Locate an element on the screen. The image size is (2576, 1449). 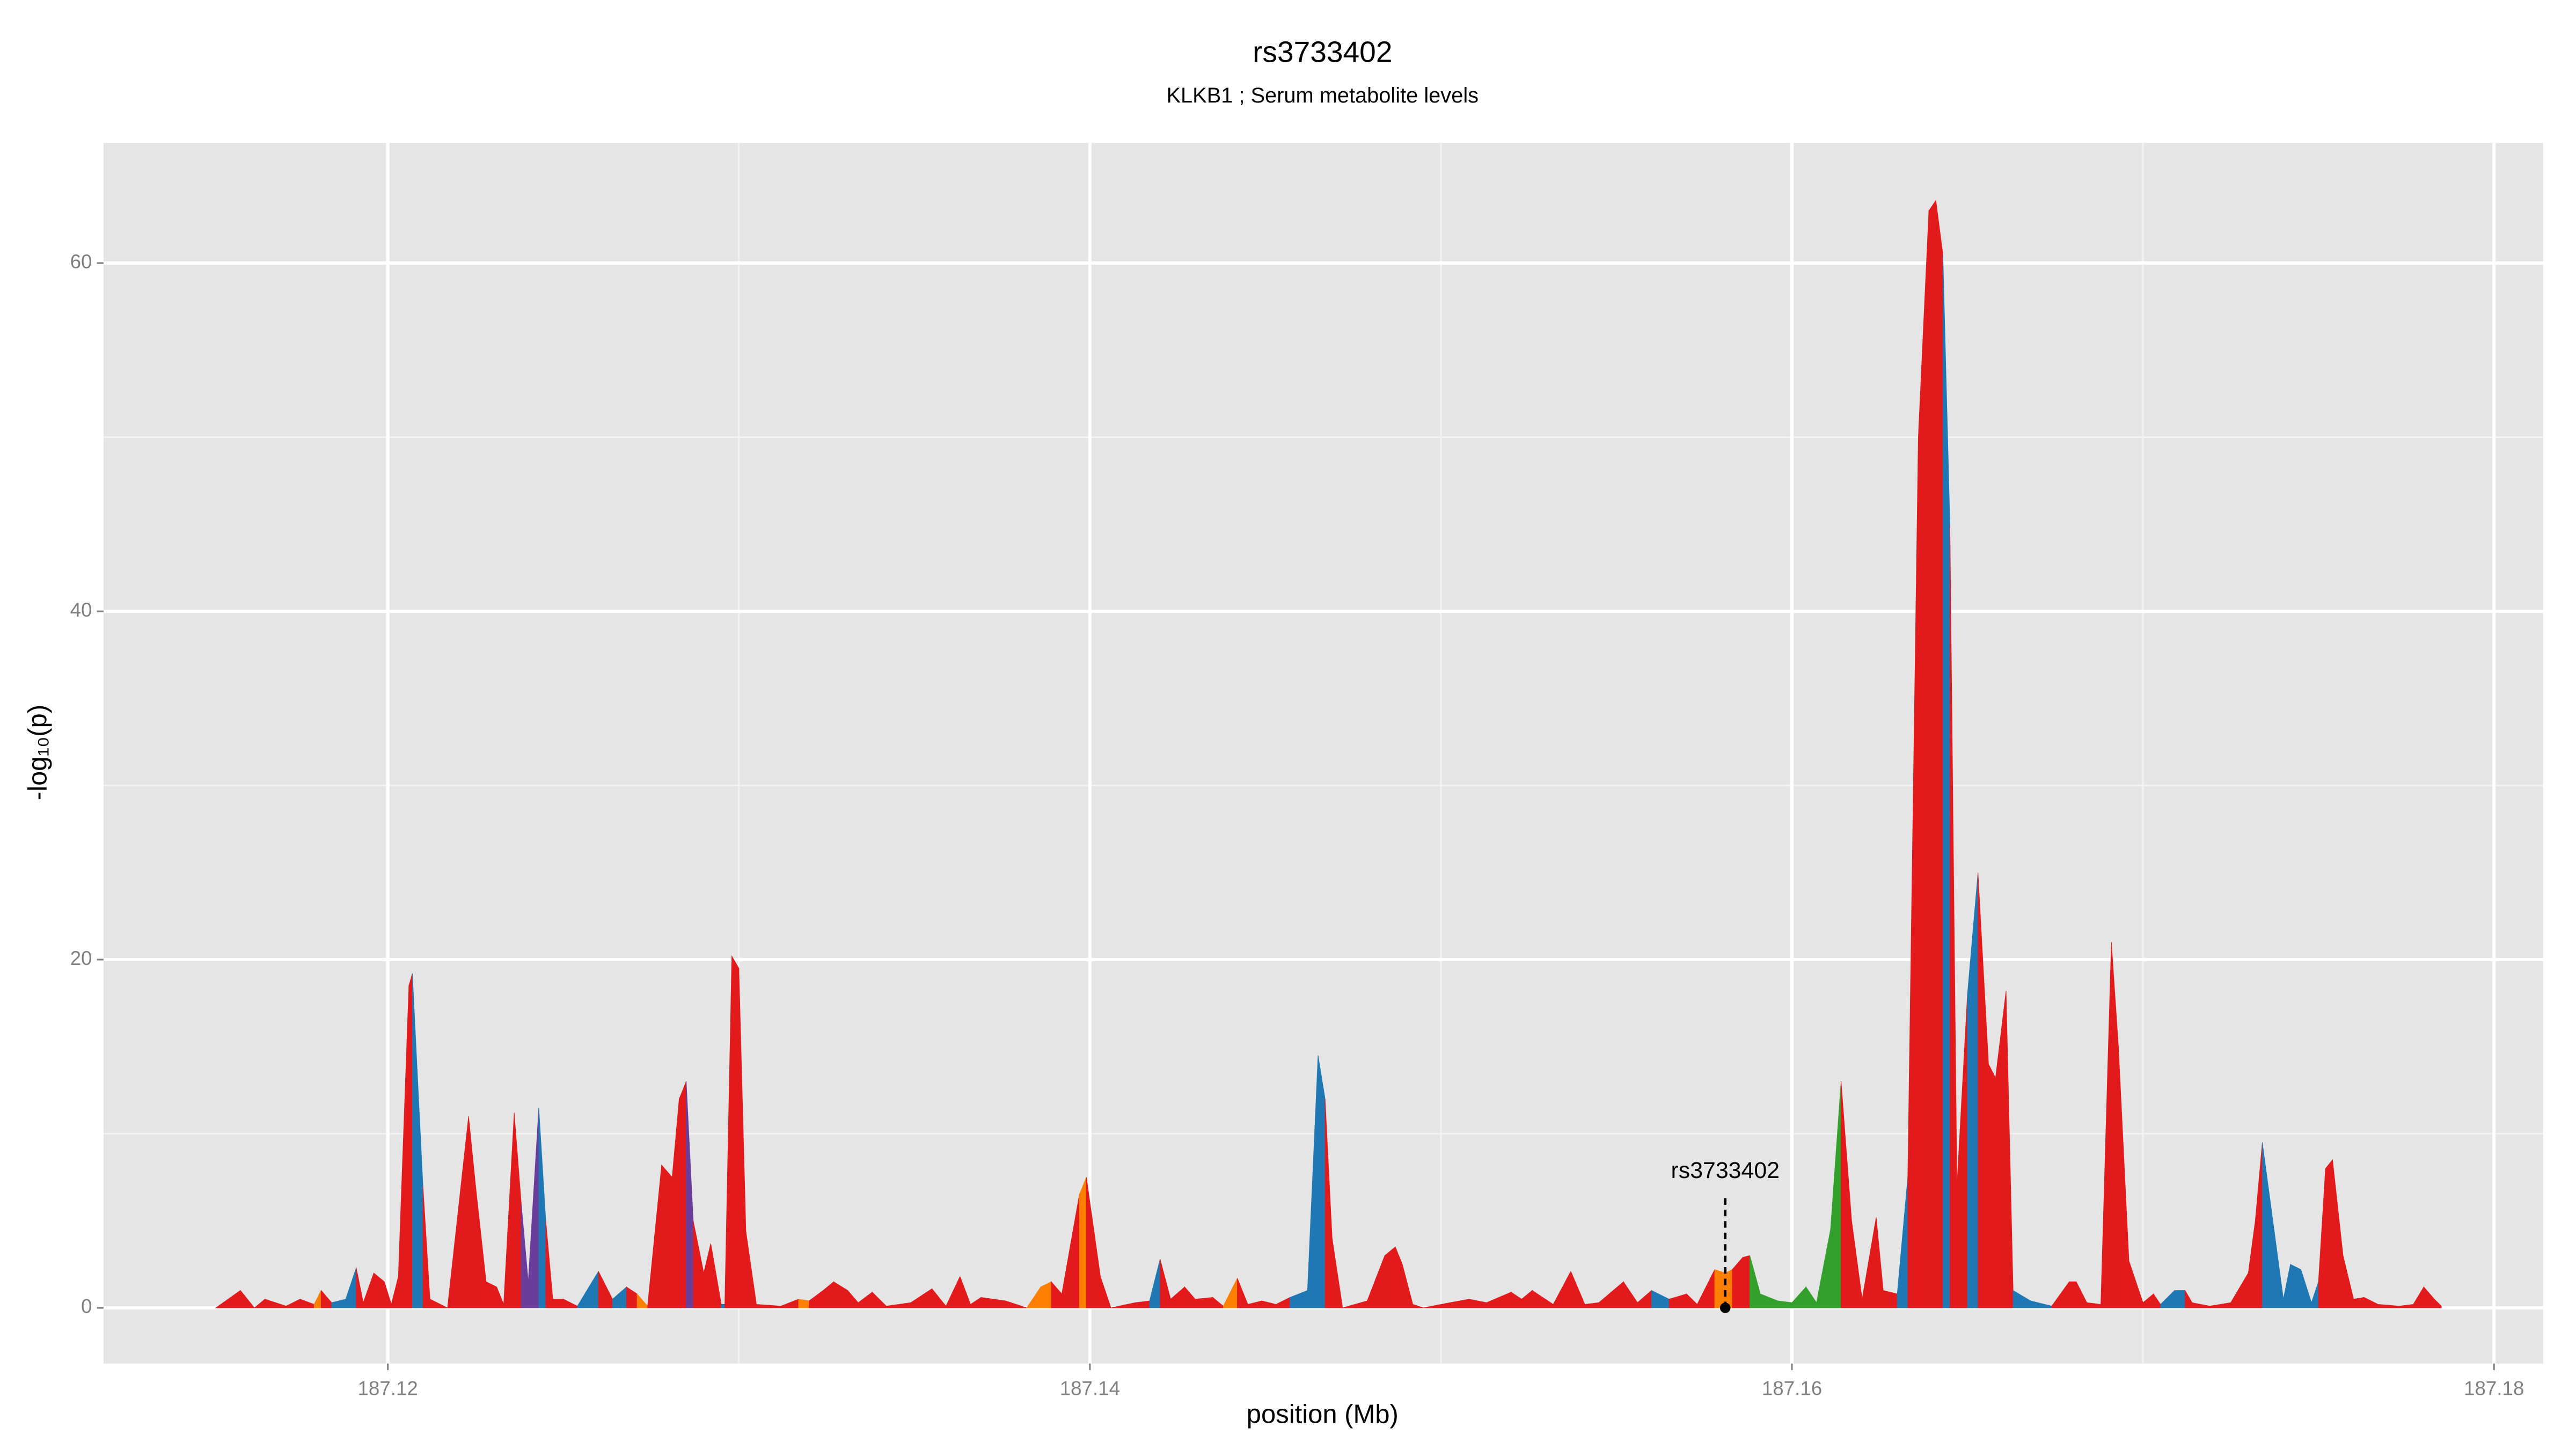
x-tick-label: 187.12 is located at coordinates (388, 1388).